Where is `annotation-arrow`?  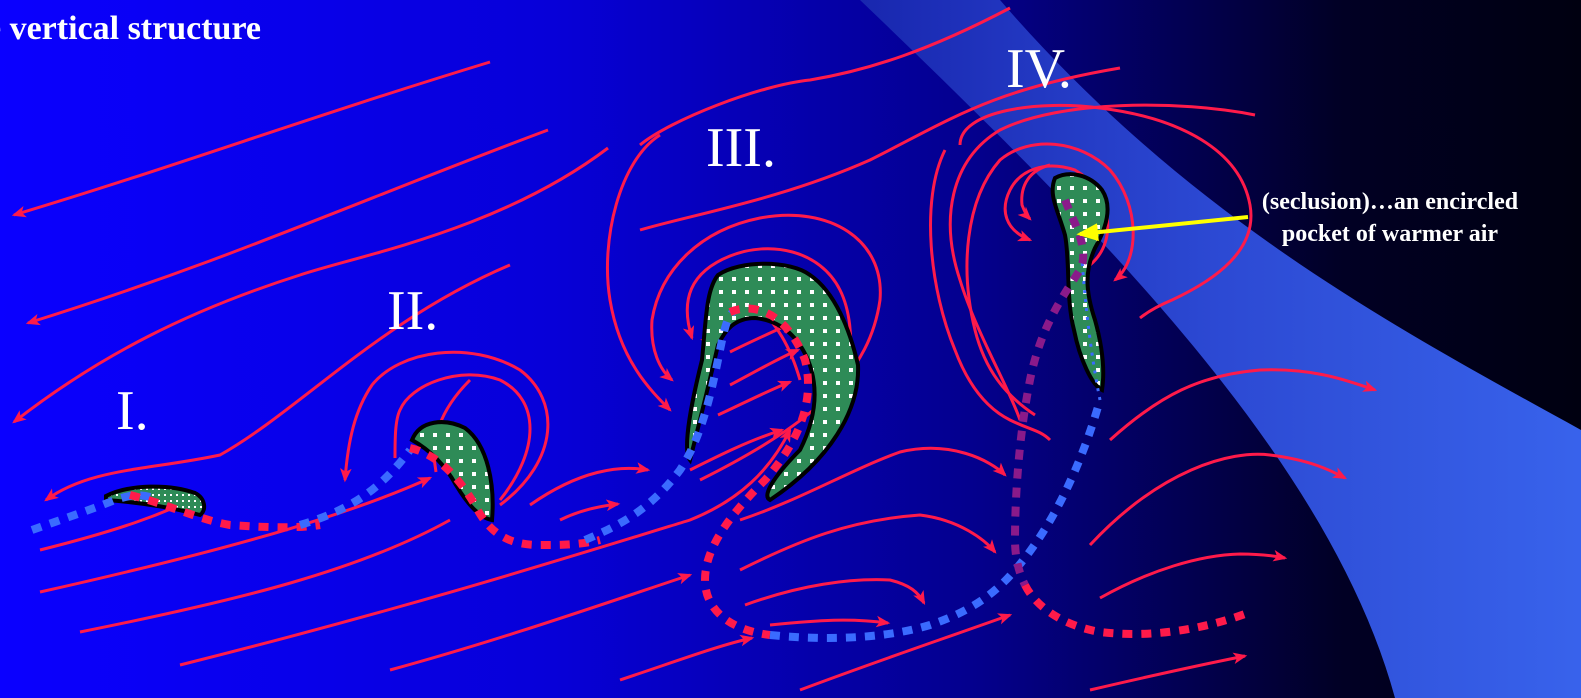
annotation-arrow is located at coordinates (1162, 228).